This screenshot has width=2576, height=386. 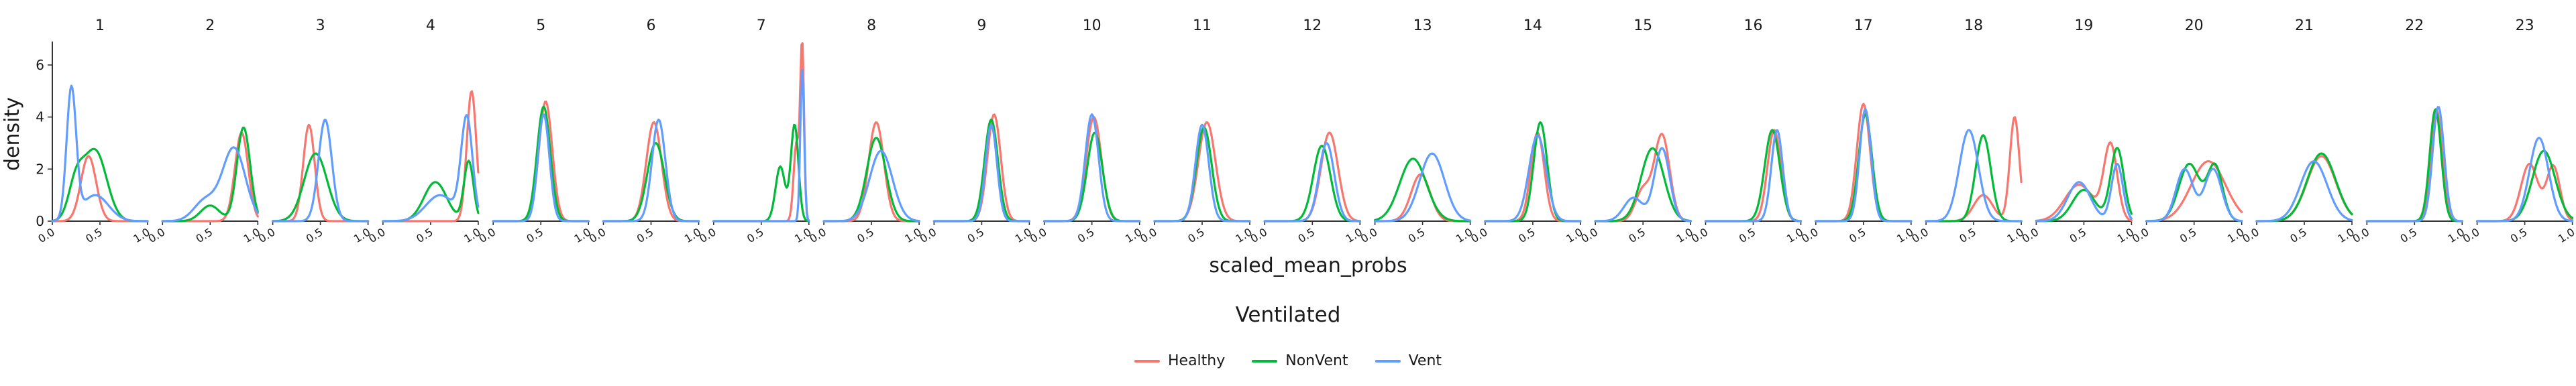 What do you see at coordinates (2188, 131) in the screenshot?
I see `facet-panel-20: 200.0 0.5 1.0` at bounding box center [2188, 131].